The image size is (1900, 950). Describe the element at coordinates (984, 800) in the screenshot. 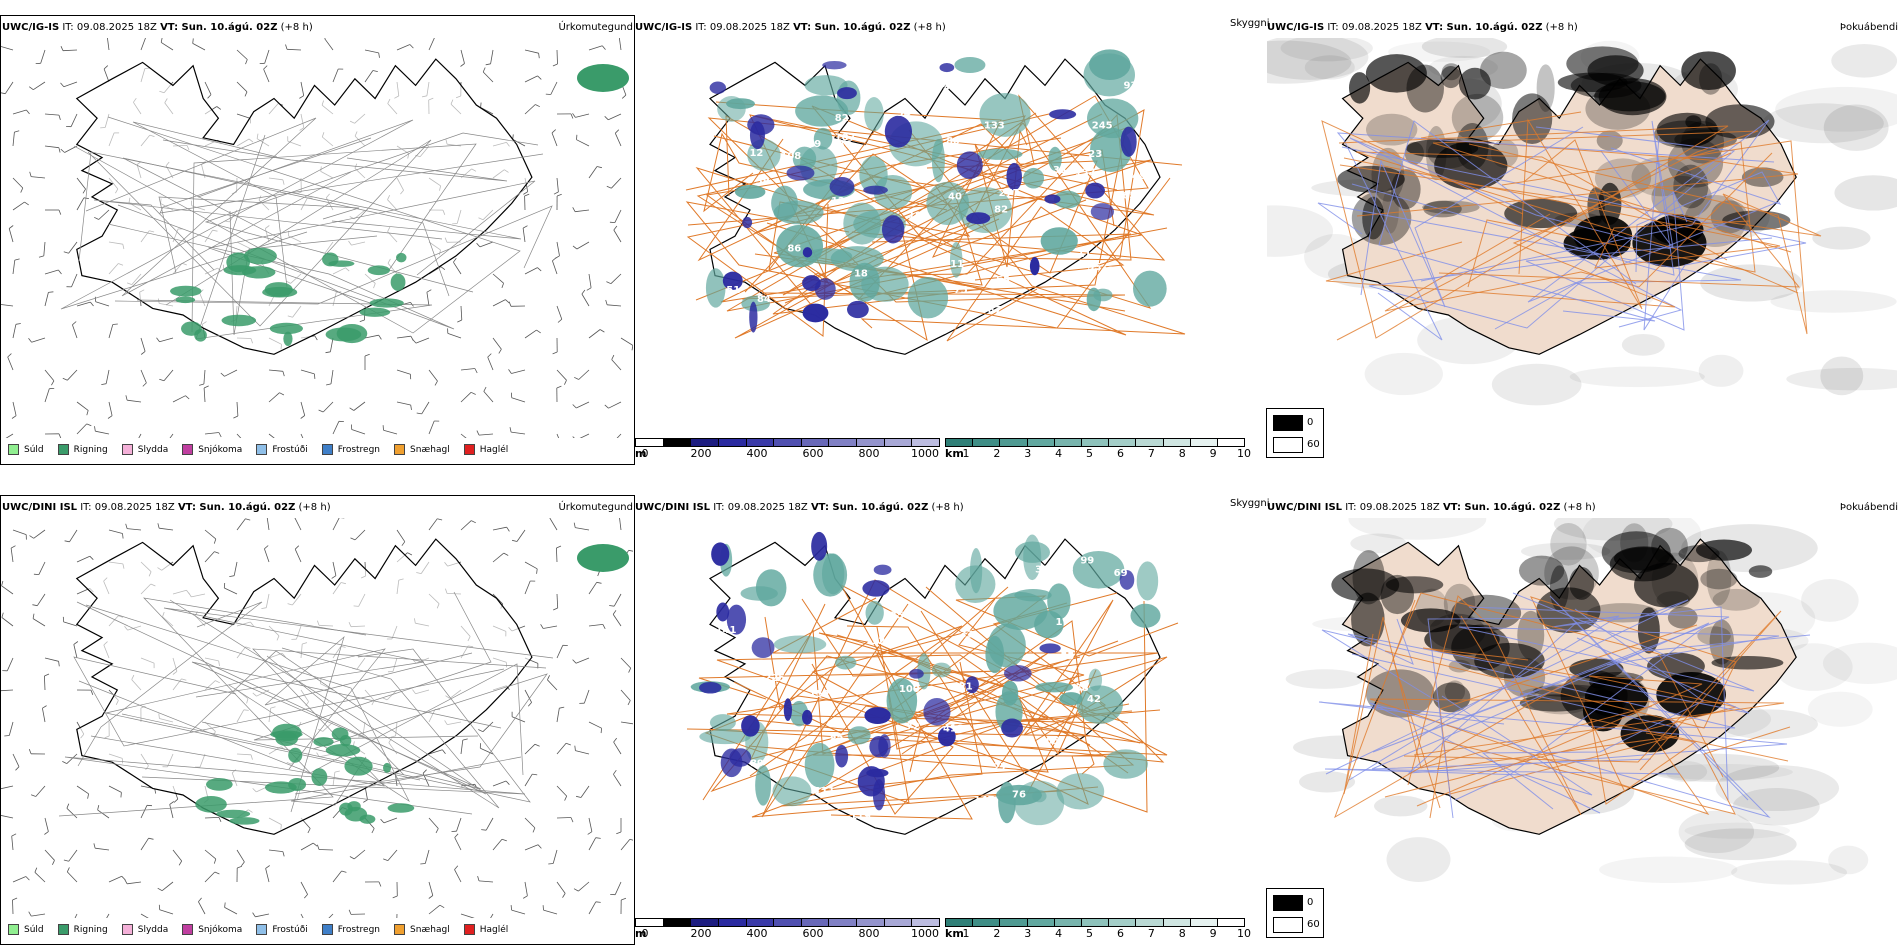

I see `cloud-base-label: 147` at that location.